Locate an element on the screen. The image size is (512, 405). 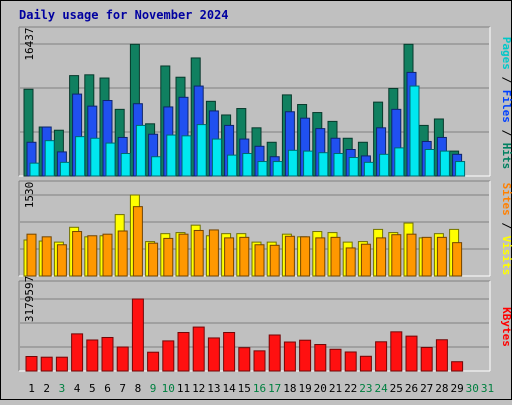
day-label: 25 is located at coordinates (396, 388).